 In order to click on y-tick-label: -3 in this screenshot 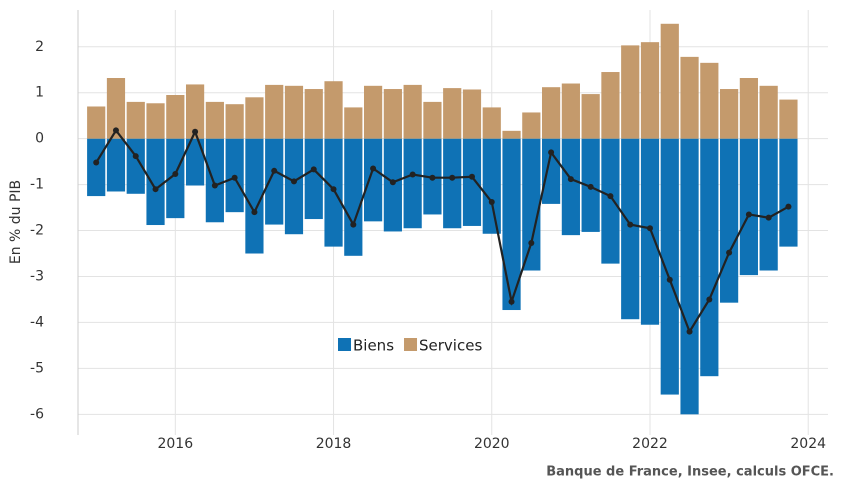, I will do `click(37, 276)`.